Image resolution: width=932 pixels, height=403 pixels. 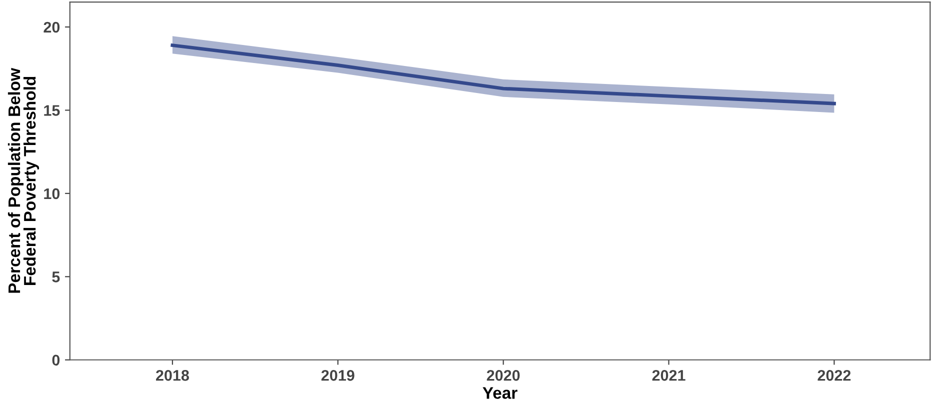 I want to click on x-axis-title: Year, so click(x=500, y=393).